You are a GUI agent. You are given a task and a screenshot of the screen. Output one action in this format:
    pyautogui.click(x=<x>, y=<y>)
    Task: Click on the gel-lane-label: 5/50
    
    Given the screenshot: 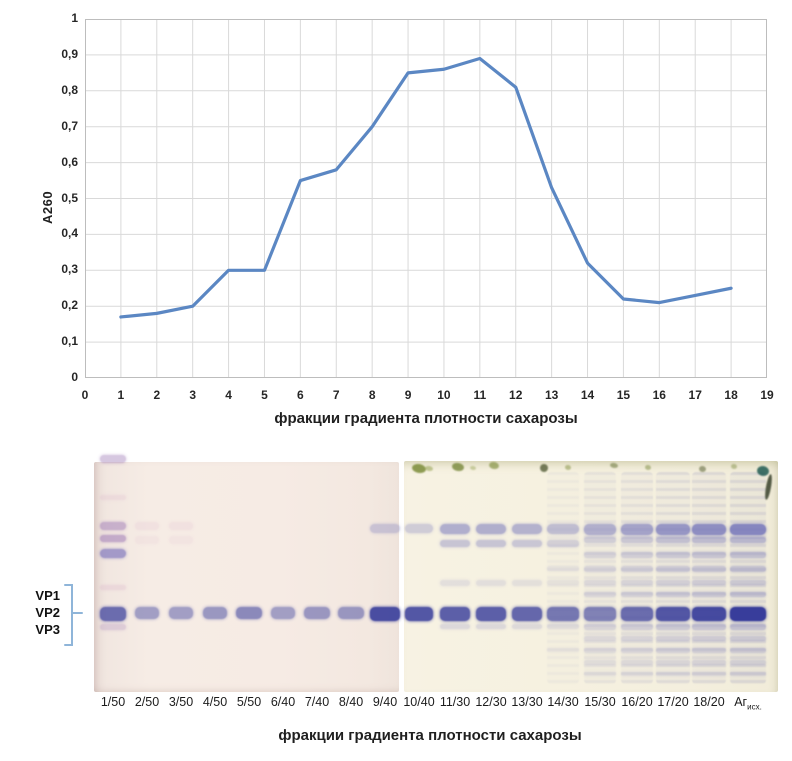 What is the action you would take?
    pyautogui.click(x=249, y=702)
    